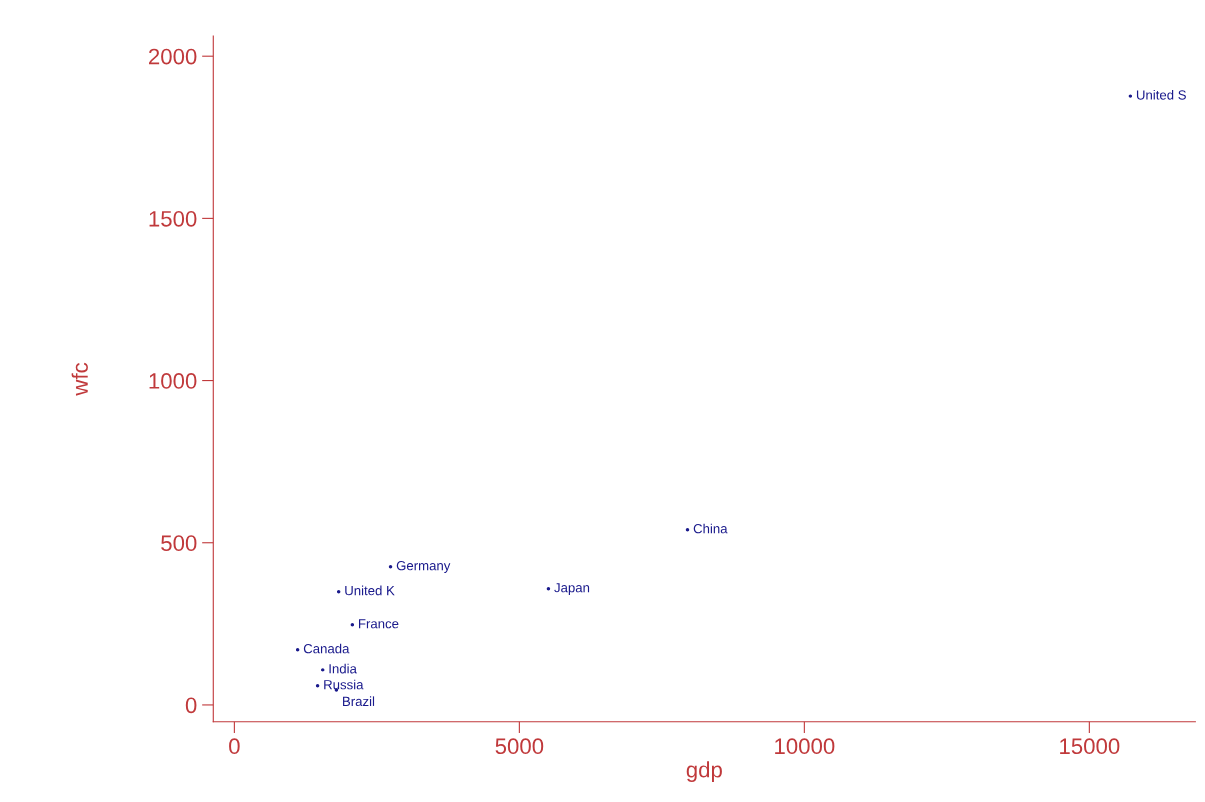 The width and height of the screenshot is (1205, 802). I want to click on data-label: India, so click(343, 668).